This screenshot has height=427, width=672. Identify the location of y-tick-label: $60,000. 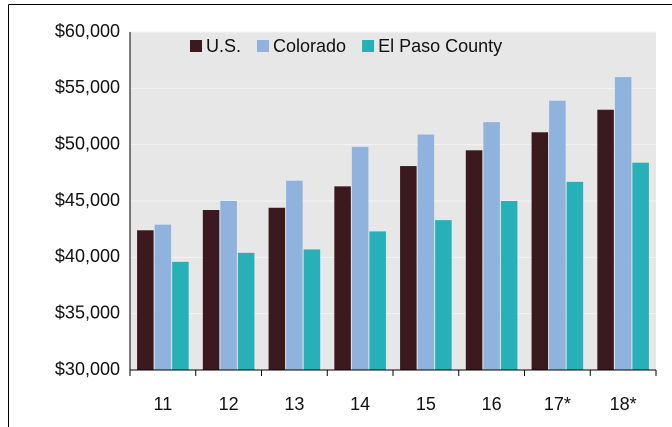
(87, 31).